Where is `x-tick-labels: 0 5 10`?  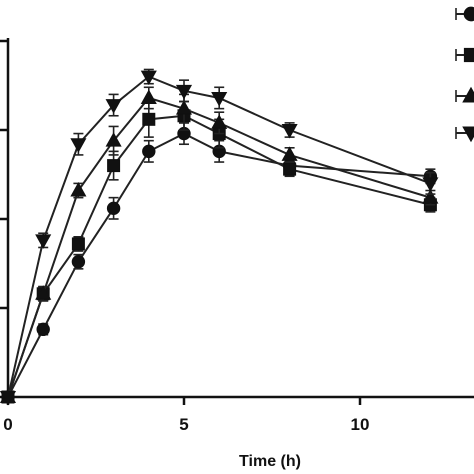 x-tick-labels: 0 5 10 is located at coordinates (186, 424).